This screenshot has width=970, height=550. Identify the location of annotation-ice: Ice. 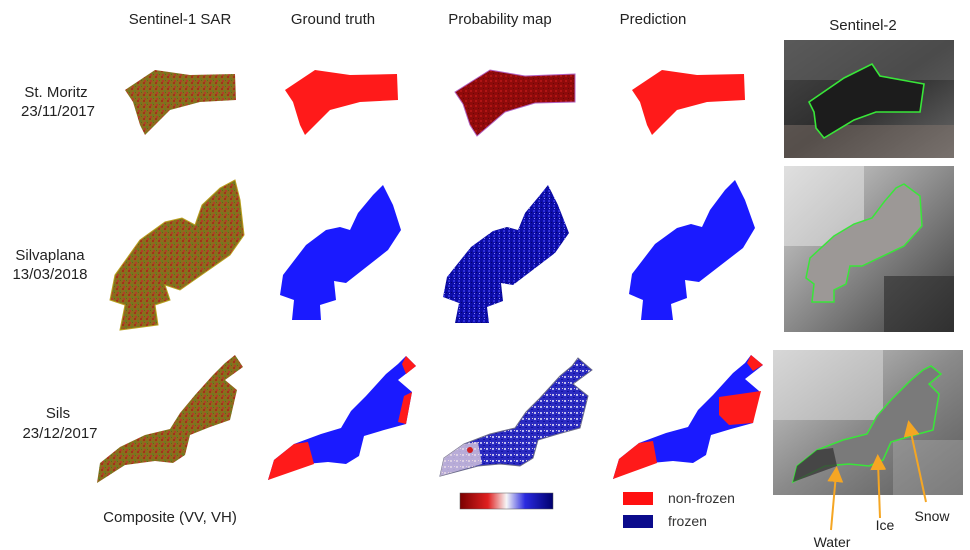
(885, 525).